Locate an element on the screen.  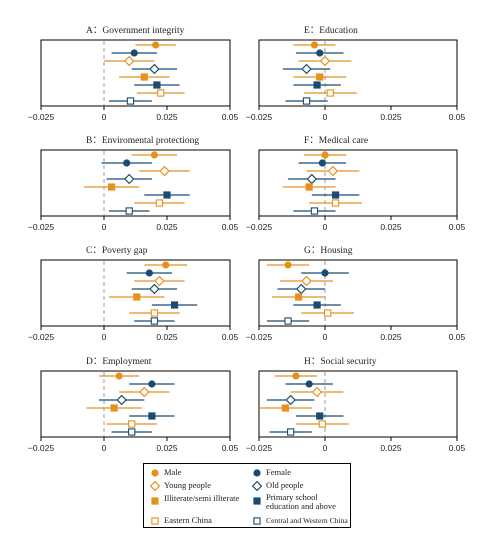
legend-symbol-old-people is located at coordinates (257, 486).